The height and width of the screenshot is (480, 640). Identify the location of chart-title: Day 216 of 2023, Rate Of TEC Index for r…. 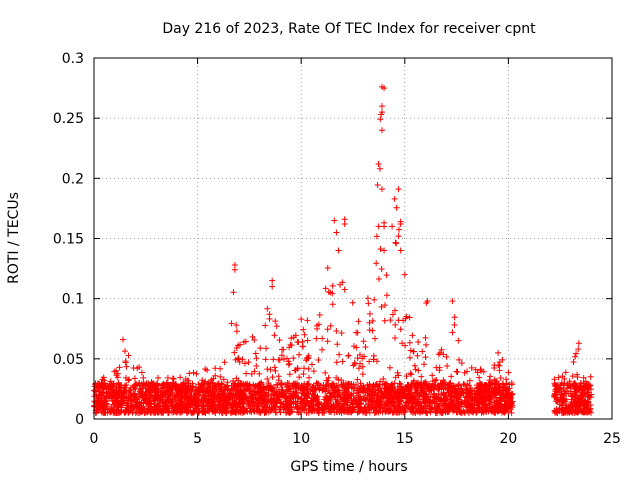
(349, 29).